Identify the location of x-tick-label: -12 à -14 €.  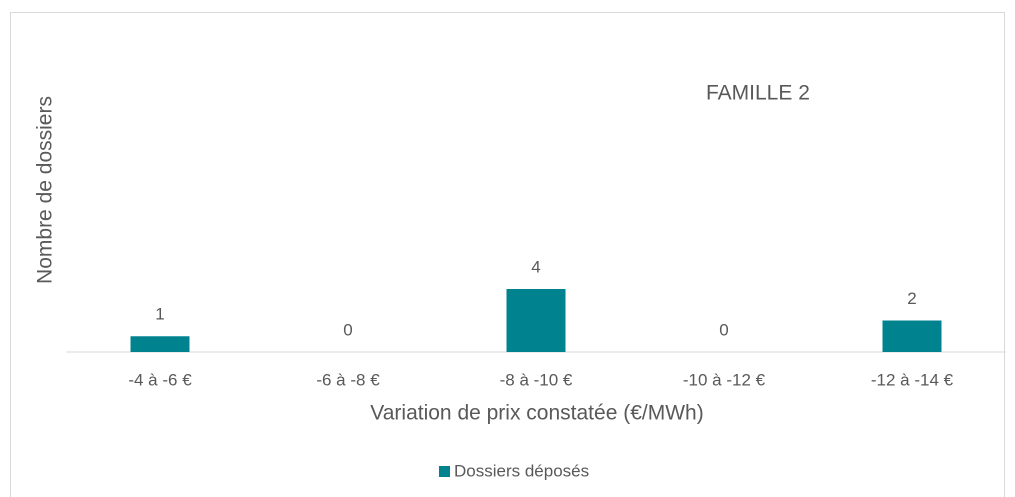
(912, 379).